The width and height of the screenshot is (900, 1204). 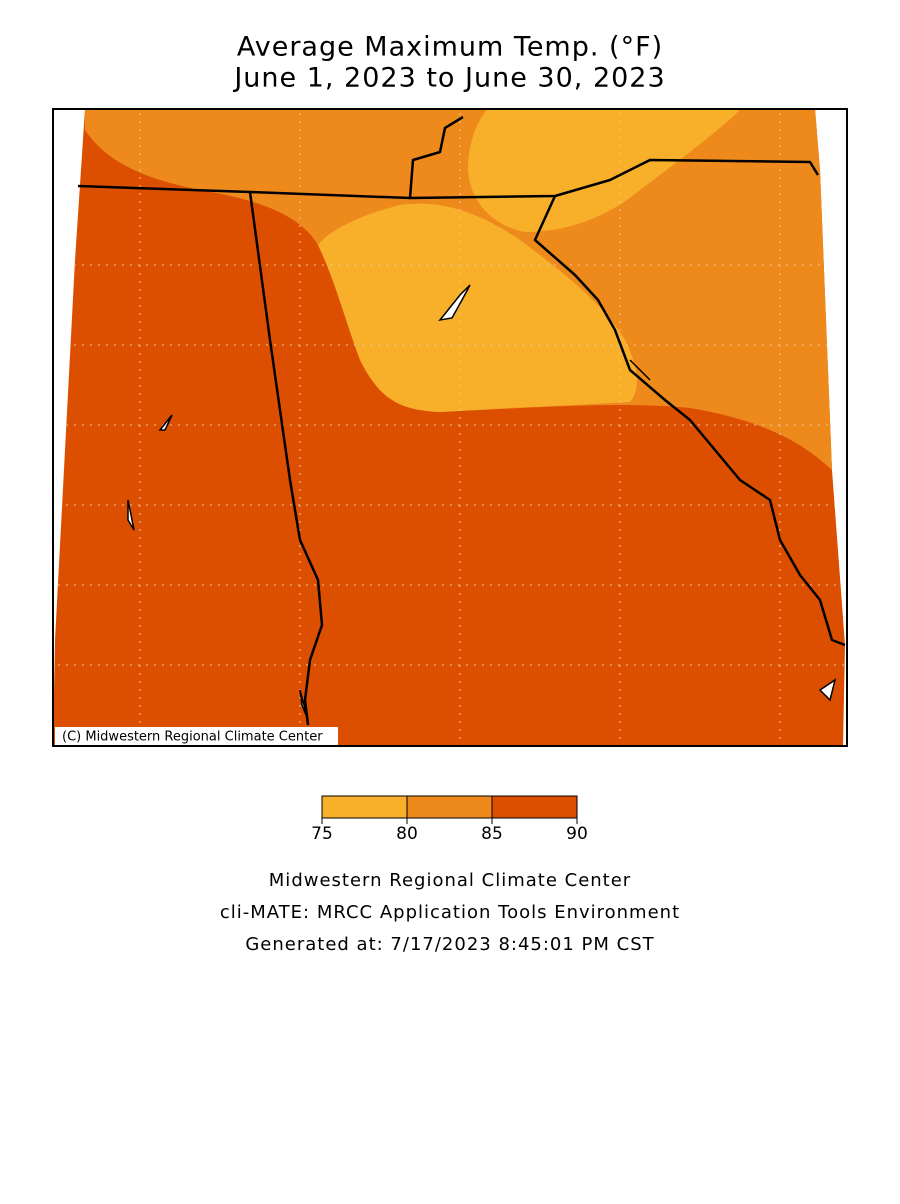 What do you see at coordinates (450, 880) in the screenshot?
I see `footer-line: Midwestern Regional Climate Center` at bounding box center [450, 880].